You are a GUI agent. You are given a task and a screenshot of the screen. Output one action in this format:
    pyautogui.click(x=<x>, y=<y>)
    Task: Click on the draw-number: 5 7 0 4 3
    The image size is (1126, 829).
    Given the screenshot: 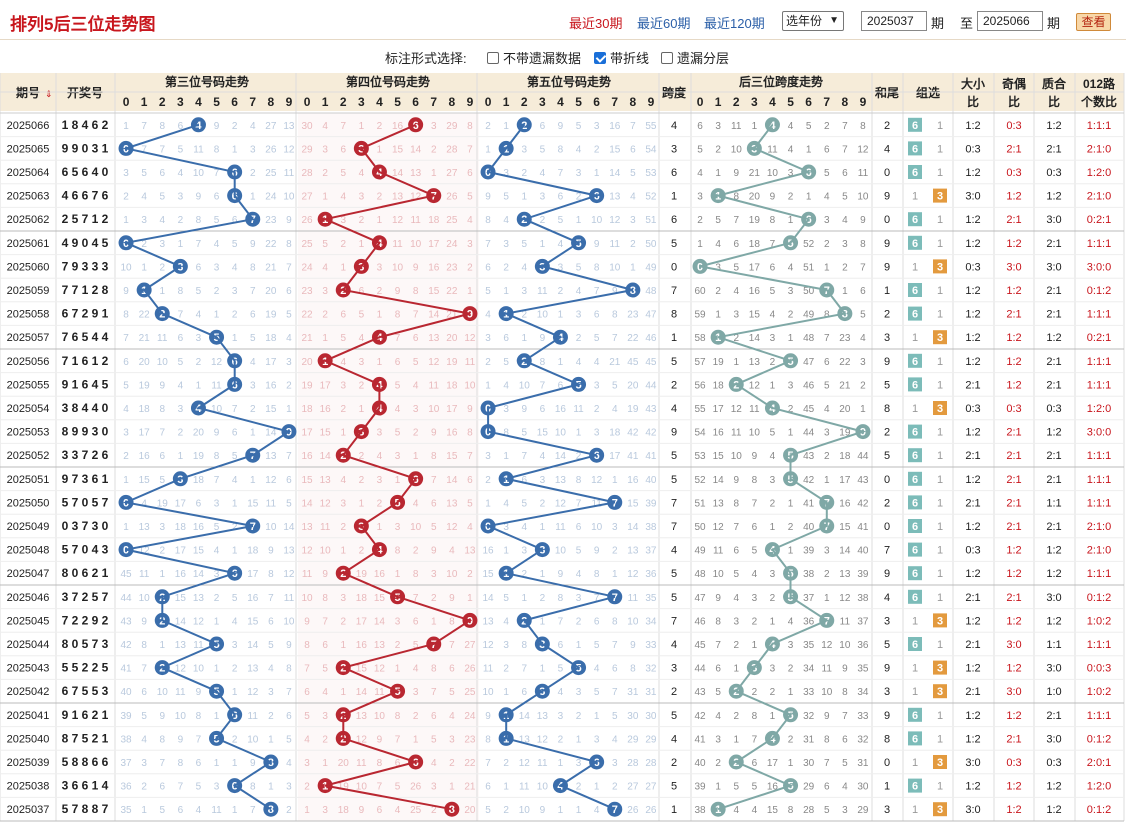 What is the action you would take?
    pyautogui.click(x=85, y=550)
    